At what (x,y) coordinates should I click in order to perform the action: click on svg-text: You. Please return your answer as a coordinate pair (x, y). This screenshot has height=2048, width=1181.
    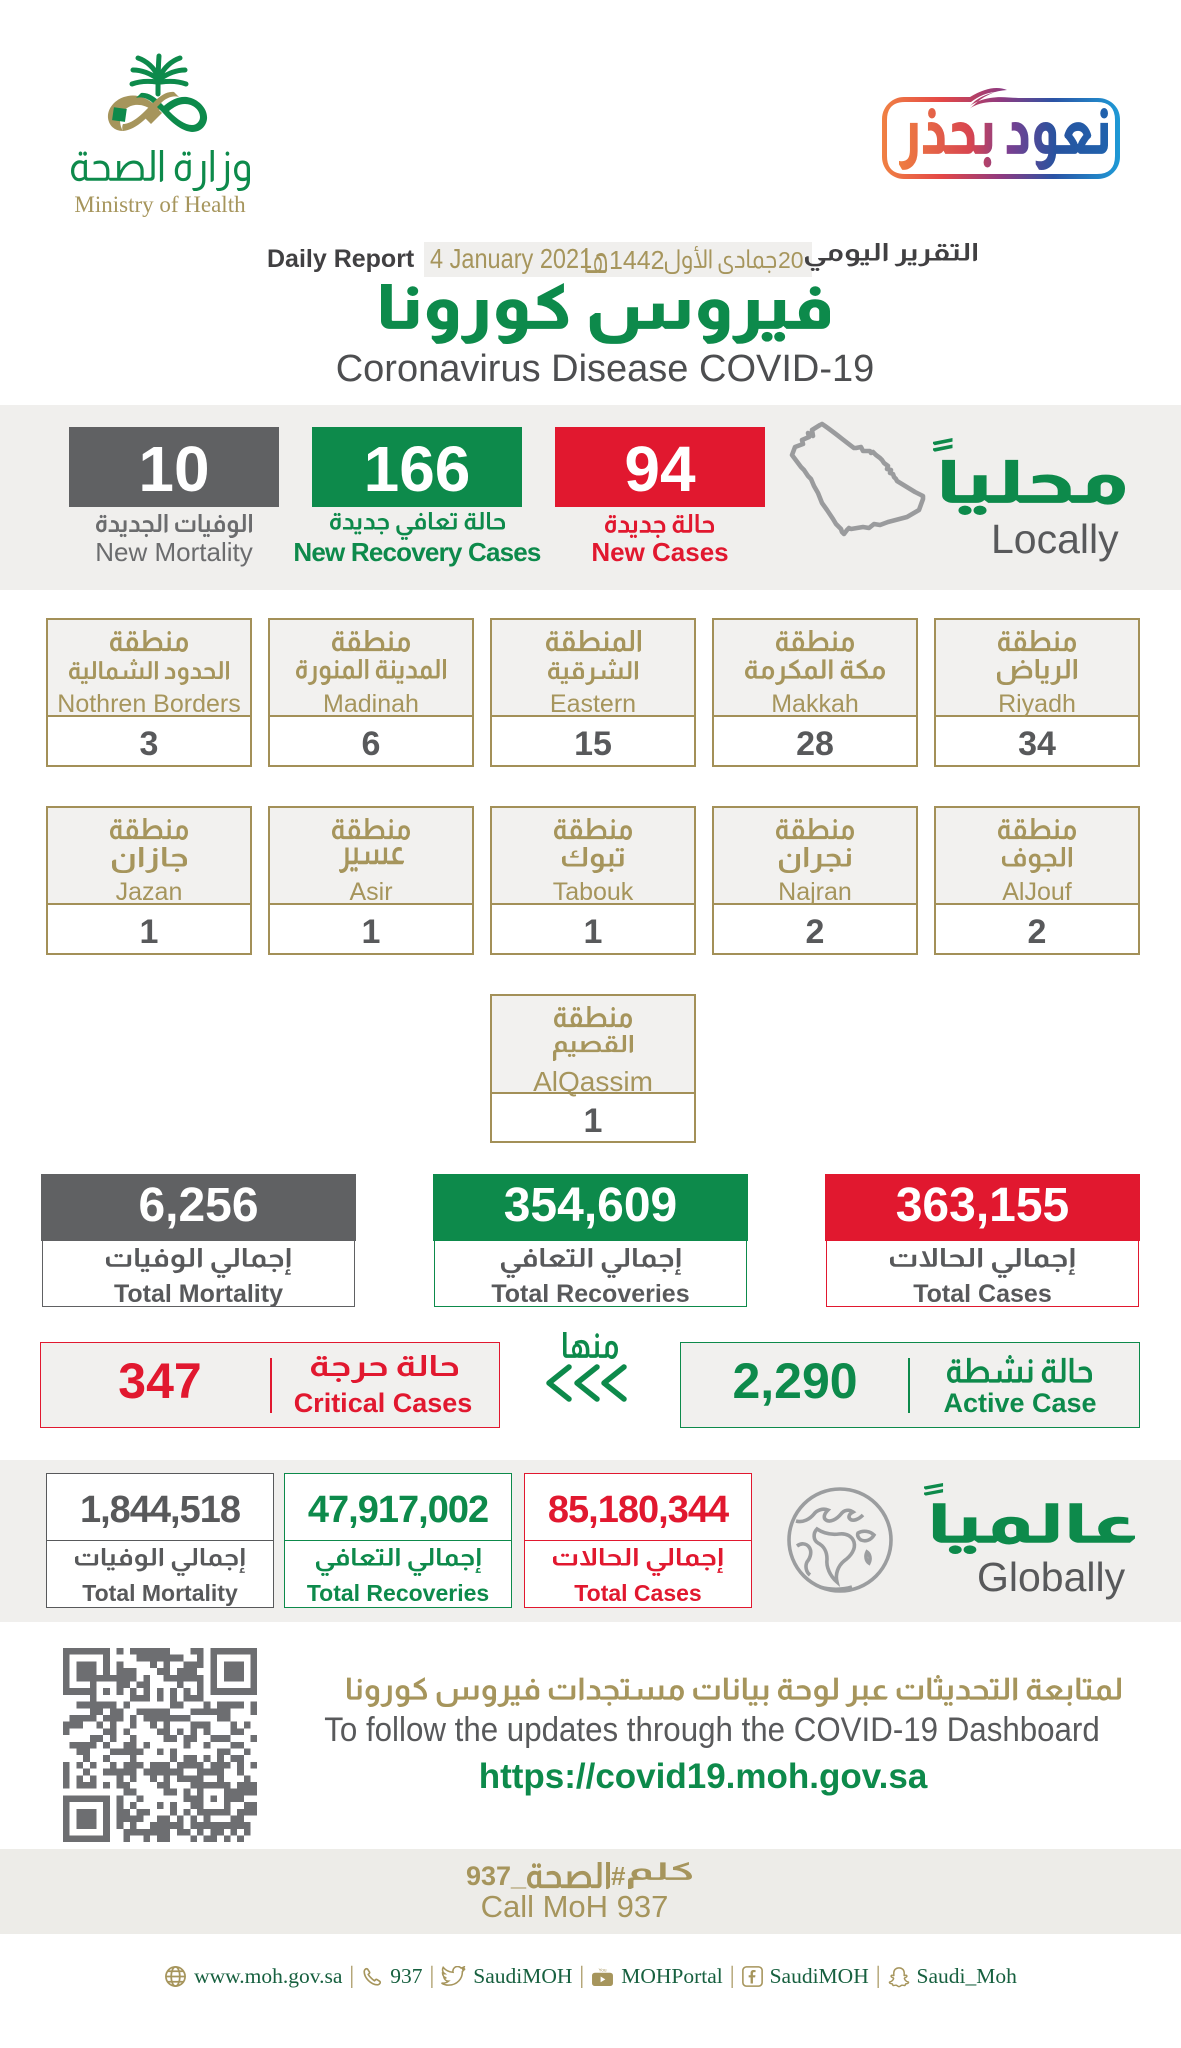
    Looking at the image, I should click on (603, 1970).